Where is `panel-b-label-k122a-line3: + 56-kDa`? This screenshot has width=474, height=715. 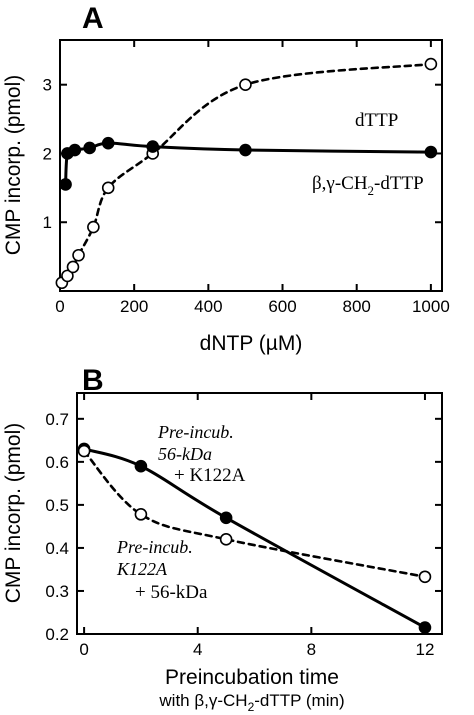 panel-b-label-k122a-line3: + 56-kDa is located at coordinates (171, 592).